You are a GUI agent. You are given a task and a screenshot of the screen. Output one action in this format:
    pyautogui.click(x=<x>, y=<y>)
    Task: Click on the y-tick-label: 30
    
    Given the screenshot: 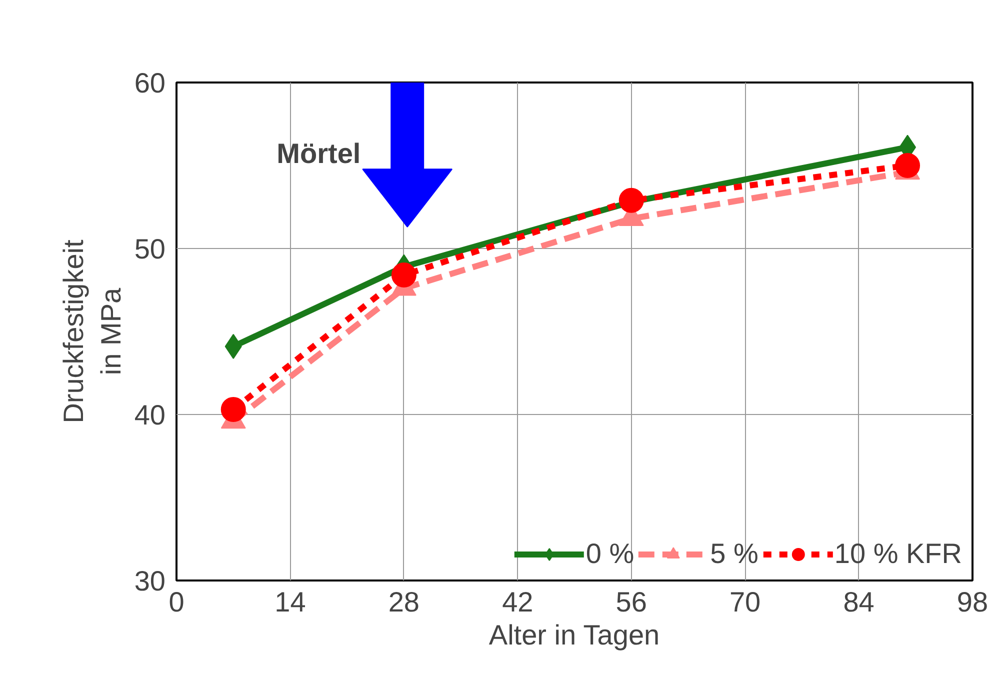 What is the action you would take?
    pyautogui.click(x=150, y=581)
    